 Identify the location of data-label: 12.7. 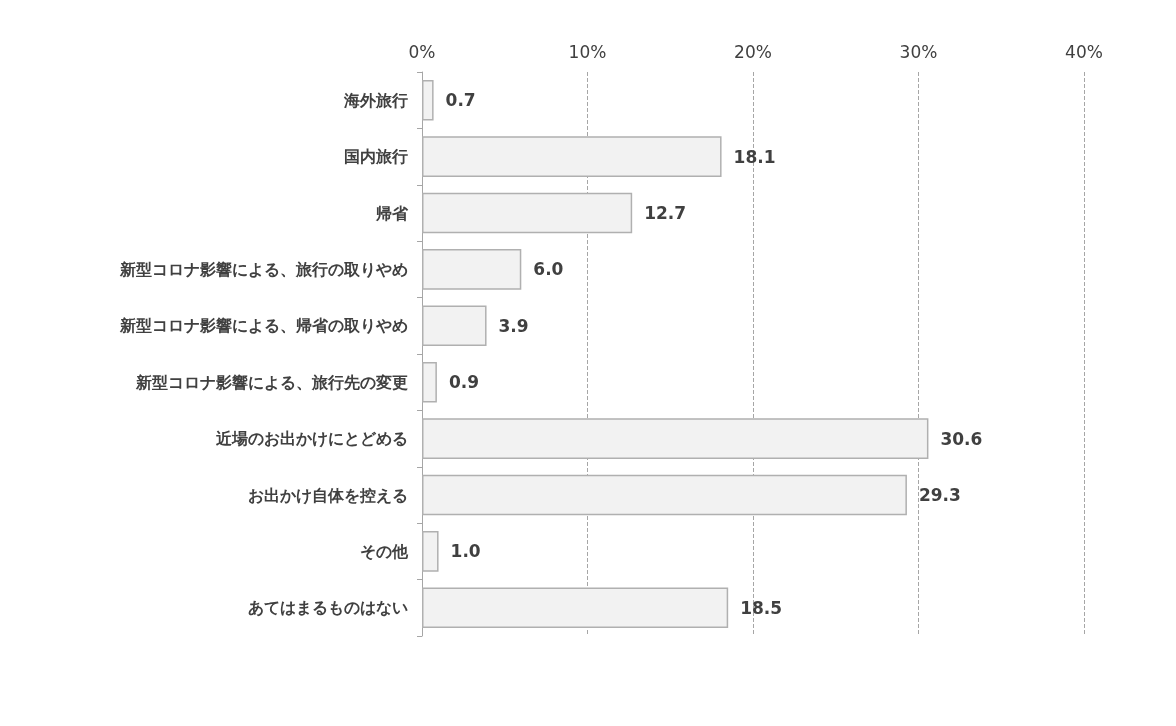
(665, 213).